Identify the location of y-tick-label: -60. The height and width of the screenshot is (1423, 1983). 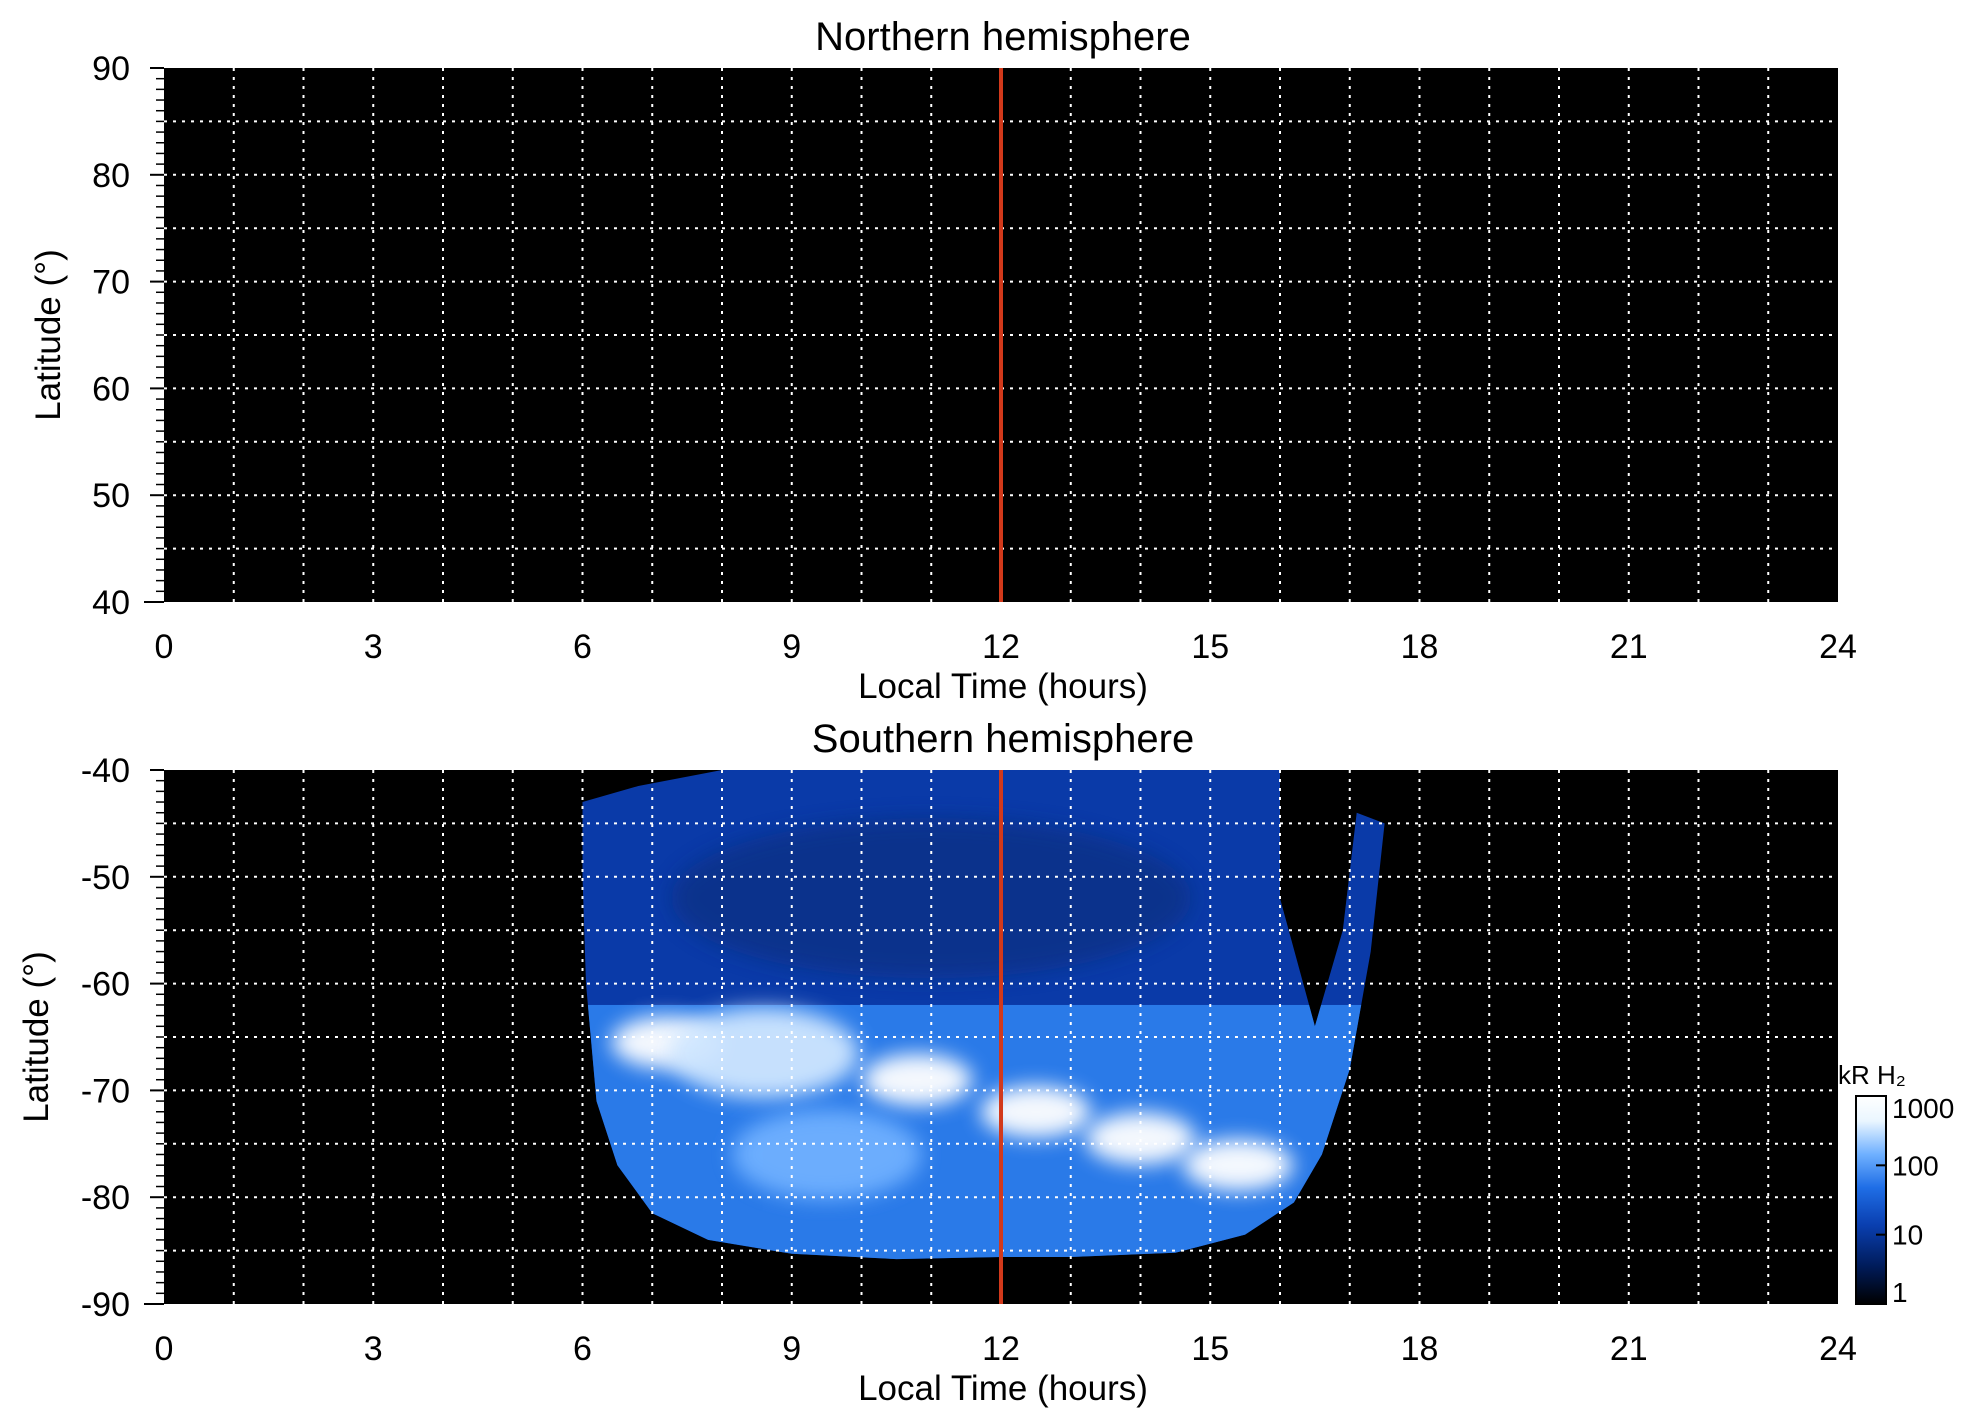
(105, 985).